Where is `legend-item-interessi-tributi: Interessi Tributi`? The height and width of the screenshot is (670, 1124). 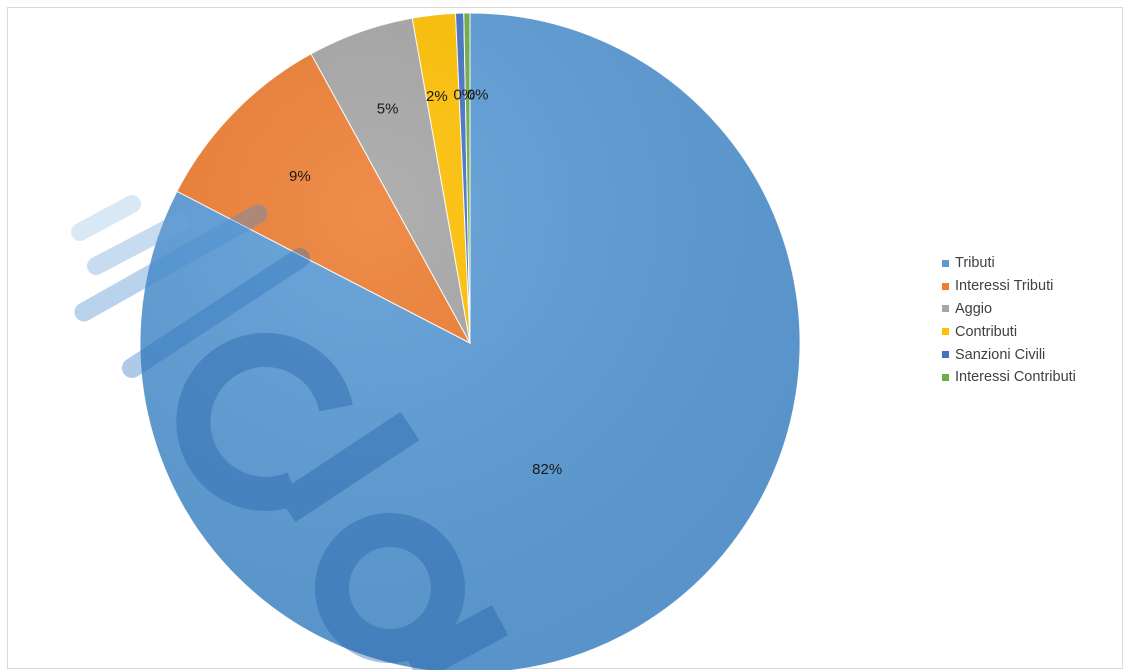 legend-item-interessi-tributi: Interessi Tributi is located at coordinates (1032, 286).